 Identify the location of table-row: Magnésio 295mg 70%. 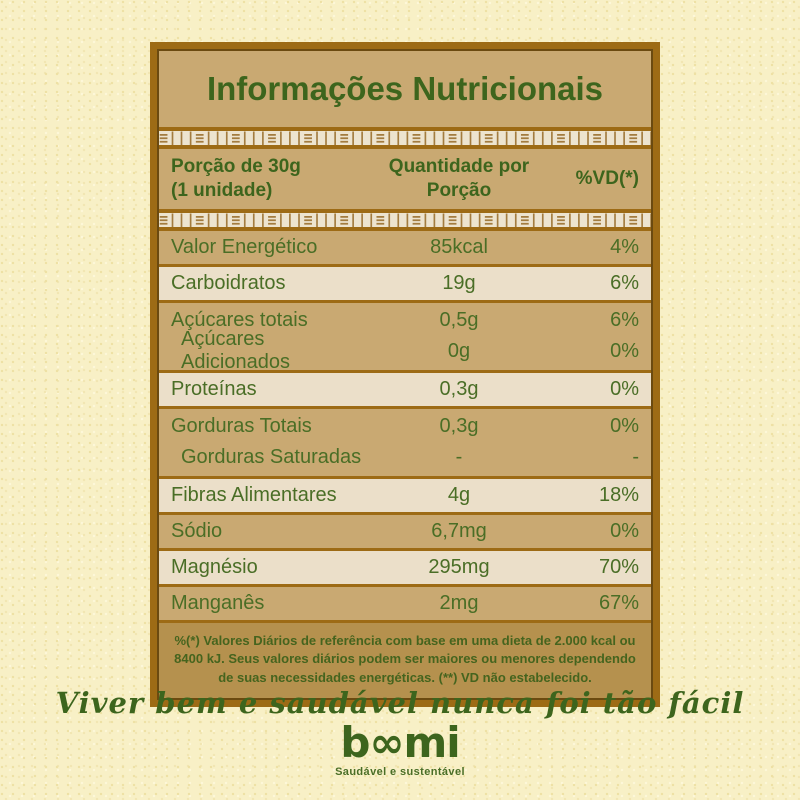
(405, 567).